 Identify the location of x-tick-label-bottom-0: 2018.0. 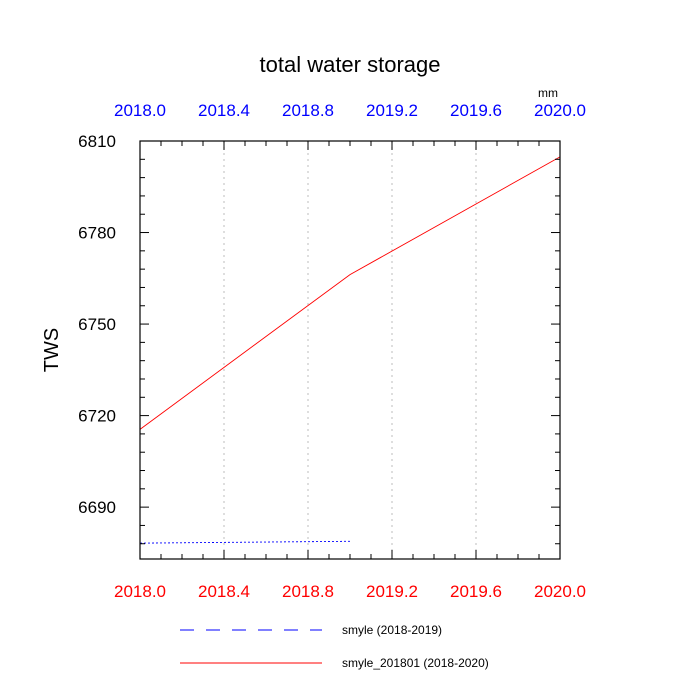
(140, 591).